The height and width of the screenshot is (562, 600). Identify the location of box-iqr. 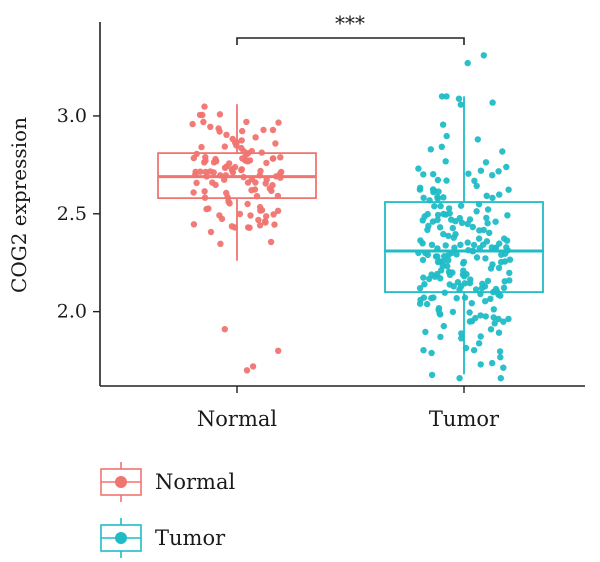
(464, 247).